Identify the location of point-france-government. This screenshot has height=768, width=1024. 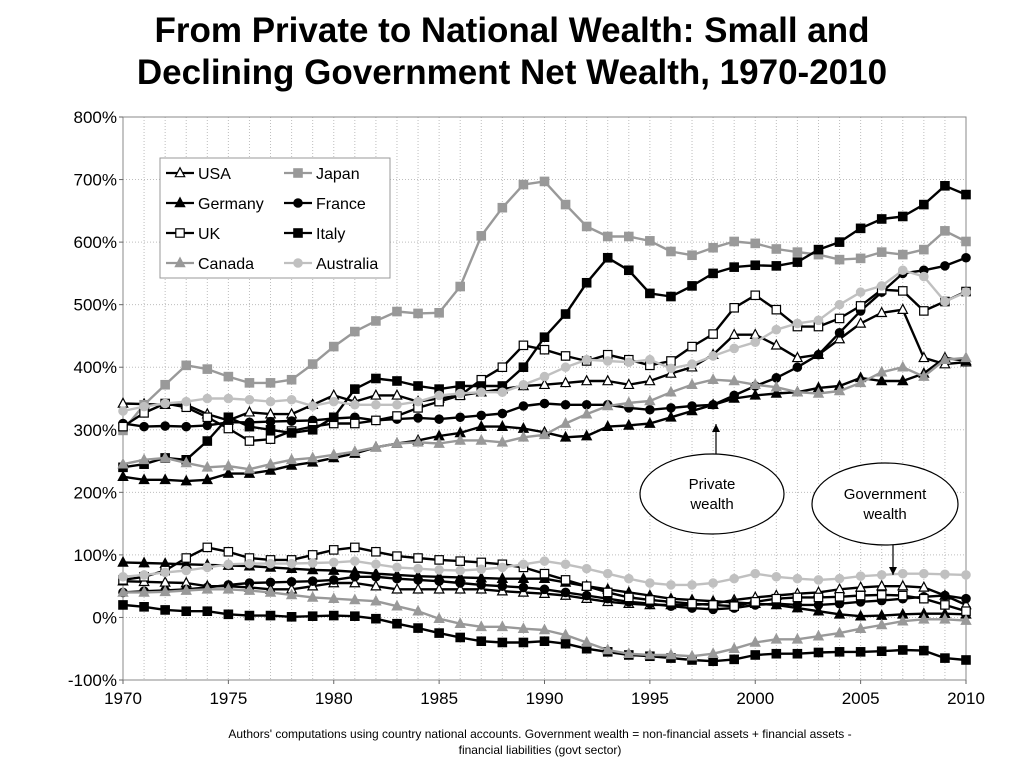
(312, 581).